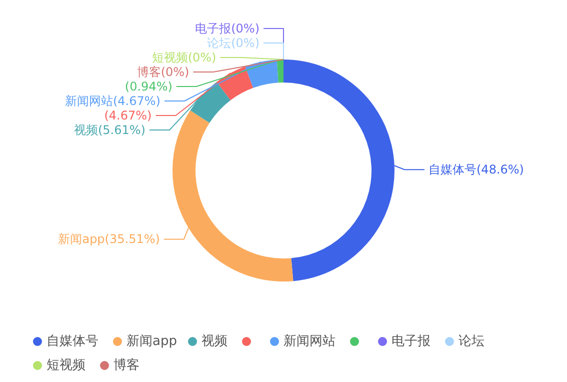 The image size is (567, 382). Describe the element at coordinates (127, 365) in the screenshot. I see `legend-label: 博客` at that location.